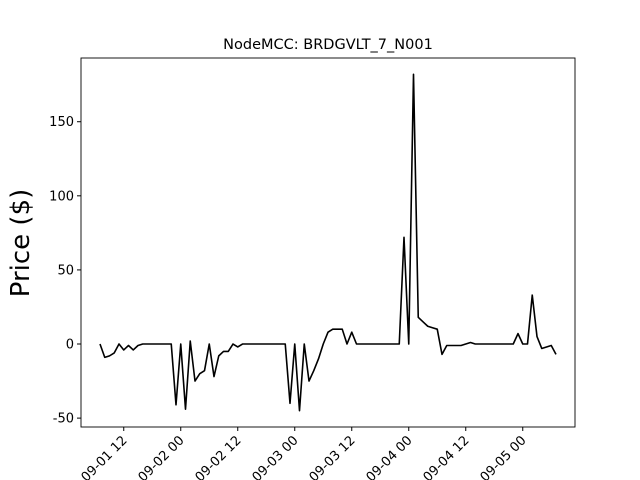  Describe the element at coordinates (328, 45) in the screenshot. I see `chart-title: NodeMCC: BRDGVLT_7_N001` at that location.